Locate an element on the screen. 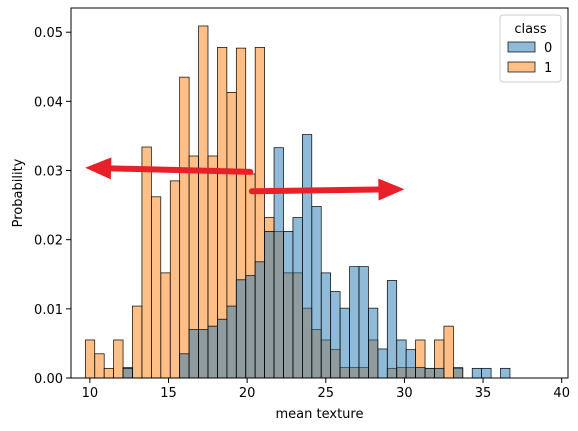 This screenshot has width=578, height=431. x-axis-label: mean texture is located at coordinates (320, 414).